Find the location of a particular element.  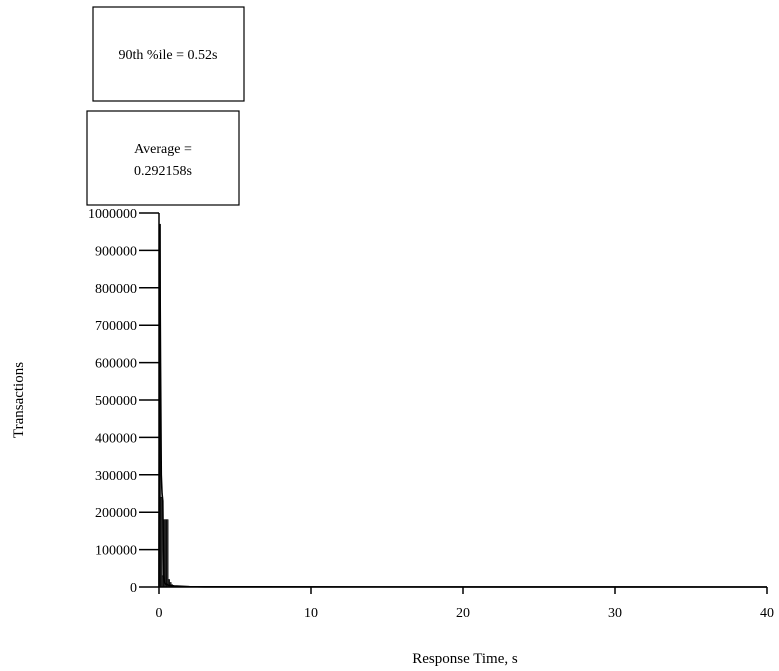

y-axis-title: Transactions is located at coordinates (19, 400).